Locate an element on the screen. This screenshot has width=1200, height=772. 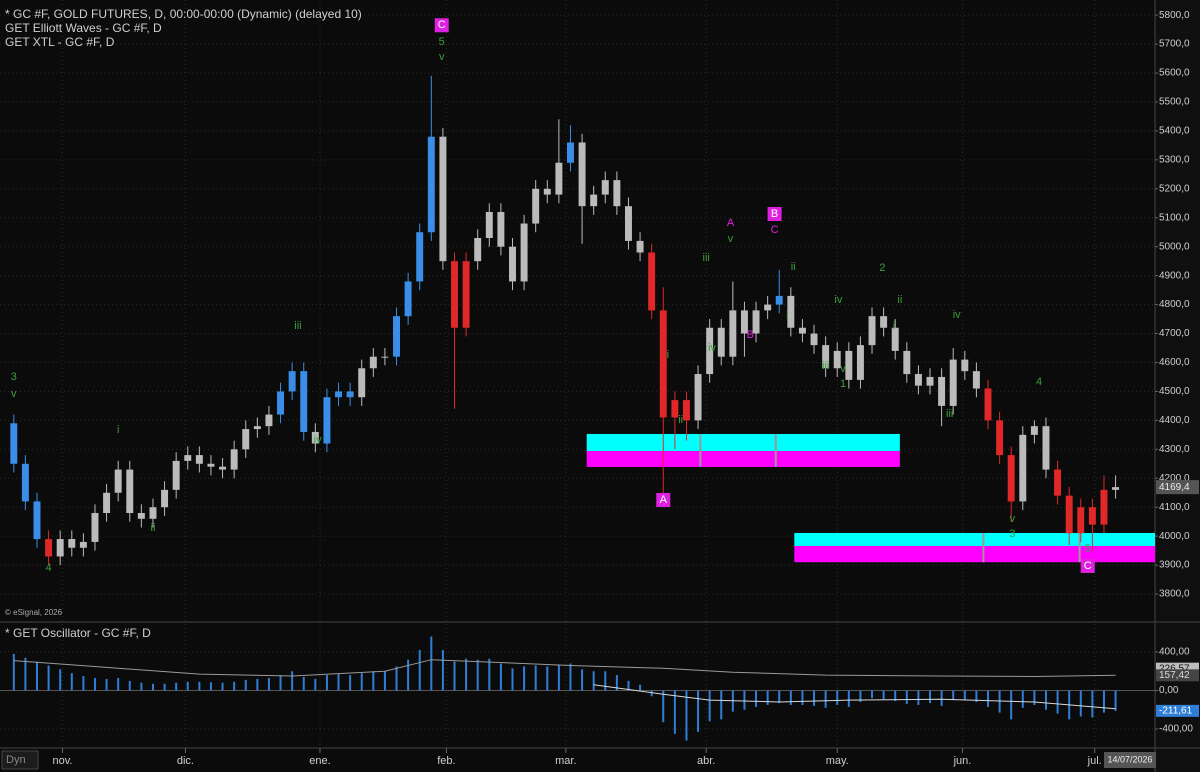
y-tick-label: 5500,0 is located at coordinates (1174, 102).